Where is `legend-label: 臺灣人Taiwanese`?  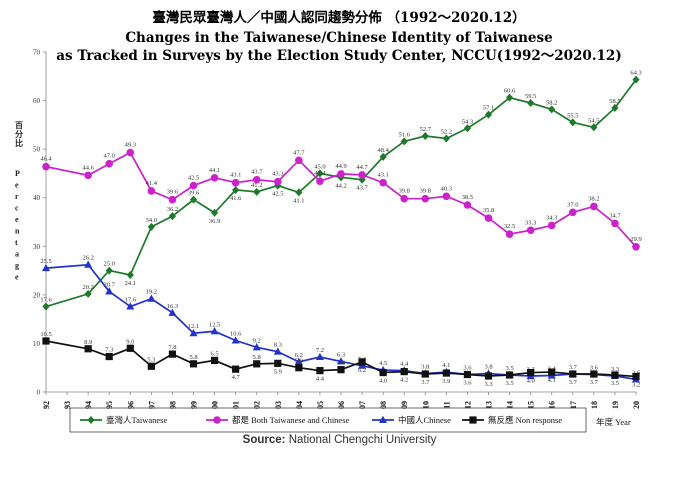 legend-label: 臺灣人Taiwanese is located at coordinates (136, 420).